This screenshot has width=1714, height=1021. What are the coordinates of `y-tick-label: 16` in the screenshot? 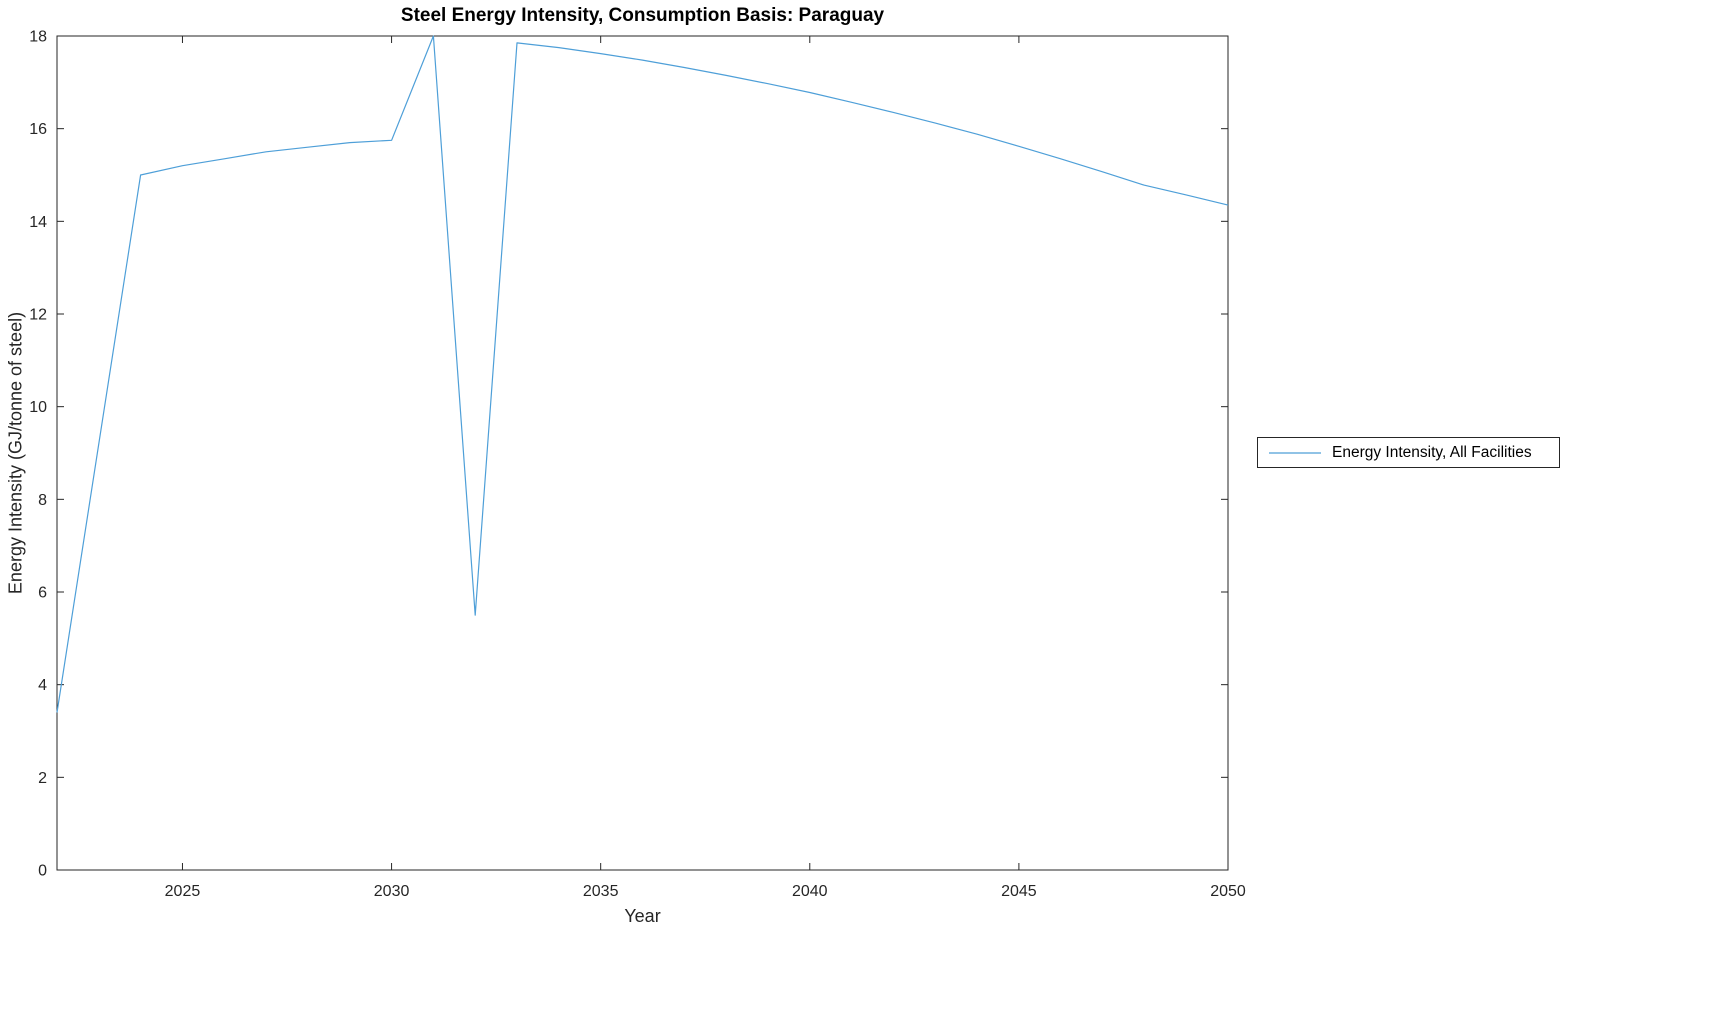 It's located at (38, 129).